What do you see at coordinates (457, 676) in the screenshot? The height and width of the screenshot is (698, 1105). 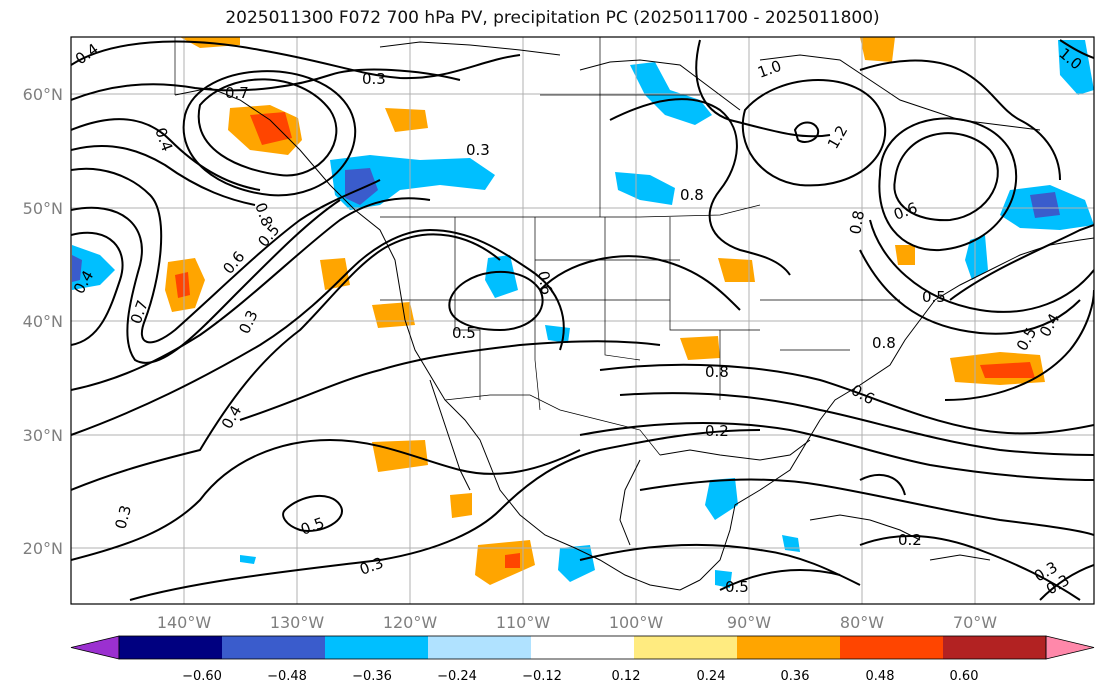 I see `colorbar-tick-label: −0.24` at bounding box center [457, 676].